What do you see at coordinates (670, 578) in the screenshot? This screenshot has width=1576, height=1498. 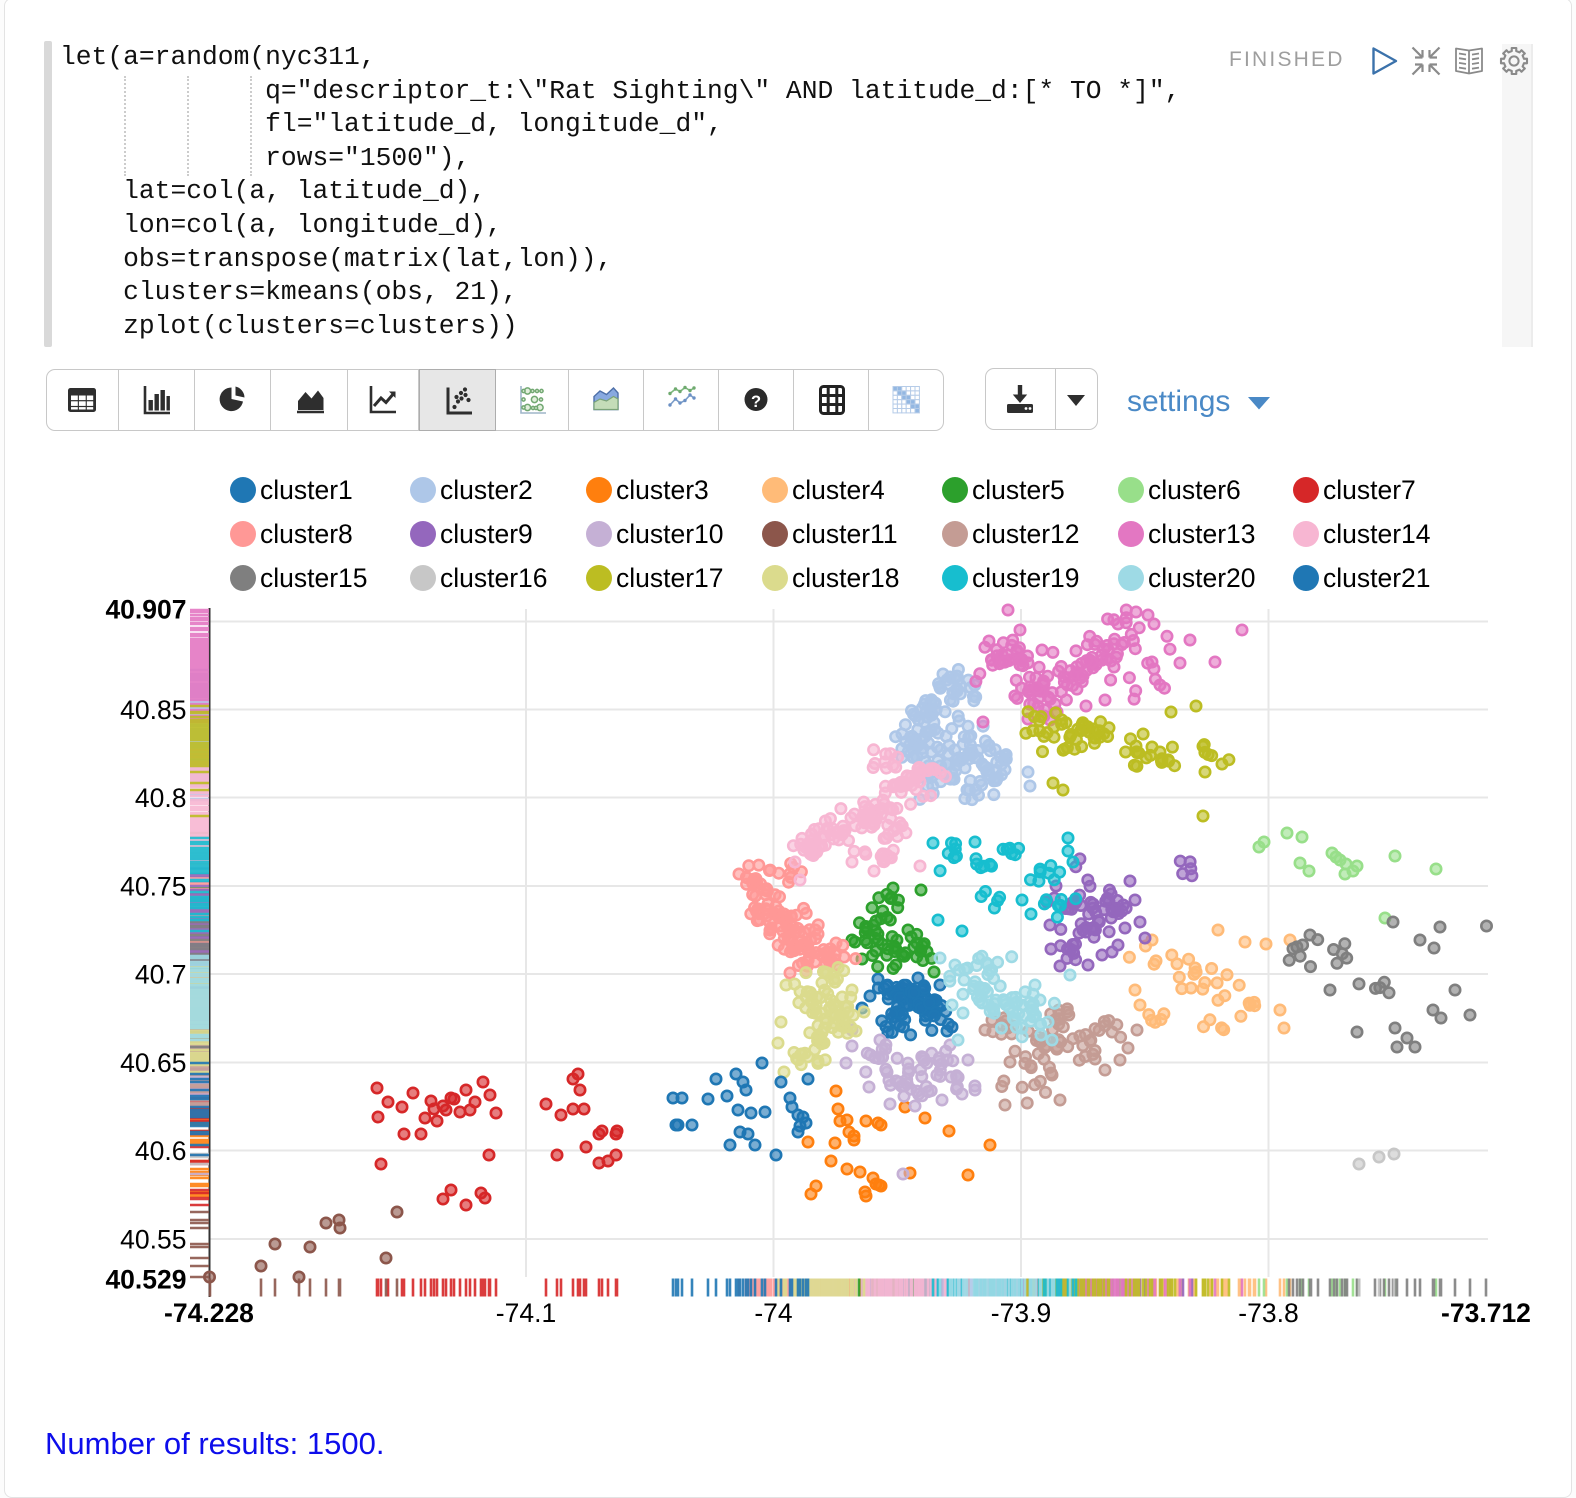 I see `svg-text: cluster17` at bounding box center [670, 578].